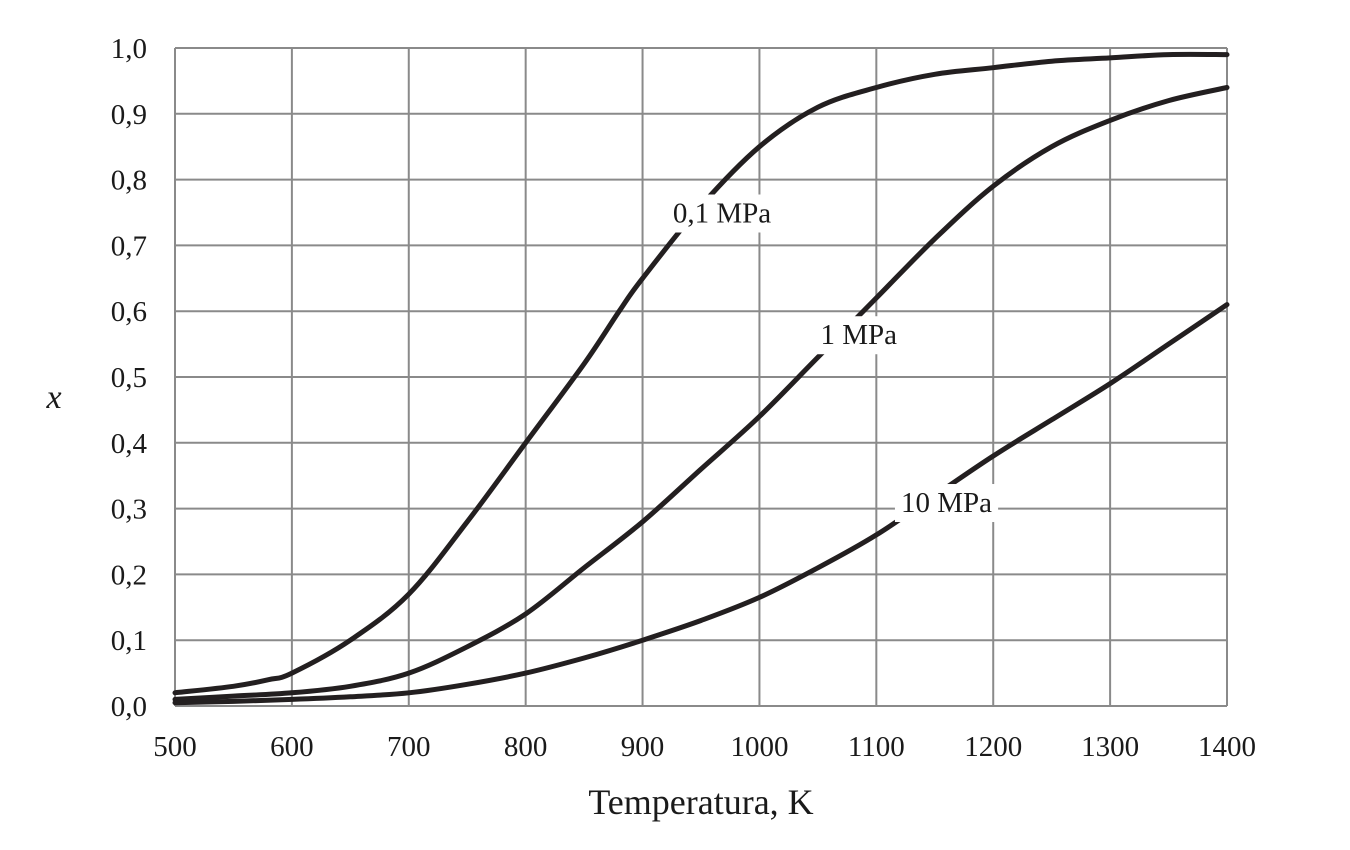 The height and width of the screenshot is (850, 1350). Describe the element at coordinates (129, 575) in the screenshot. I see `y-tick-label: 0,2` at that location.